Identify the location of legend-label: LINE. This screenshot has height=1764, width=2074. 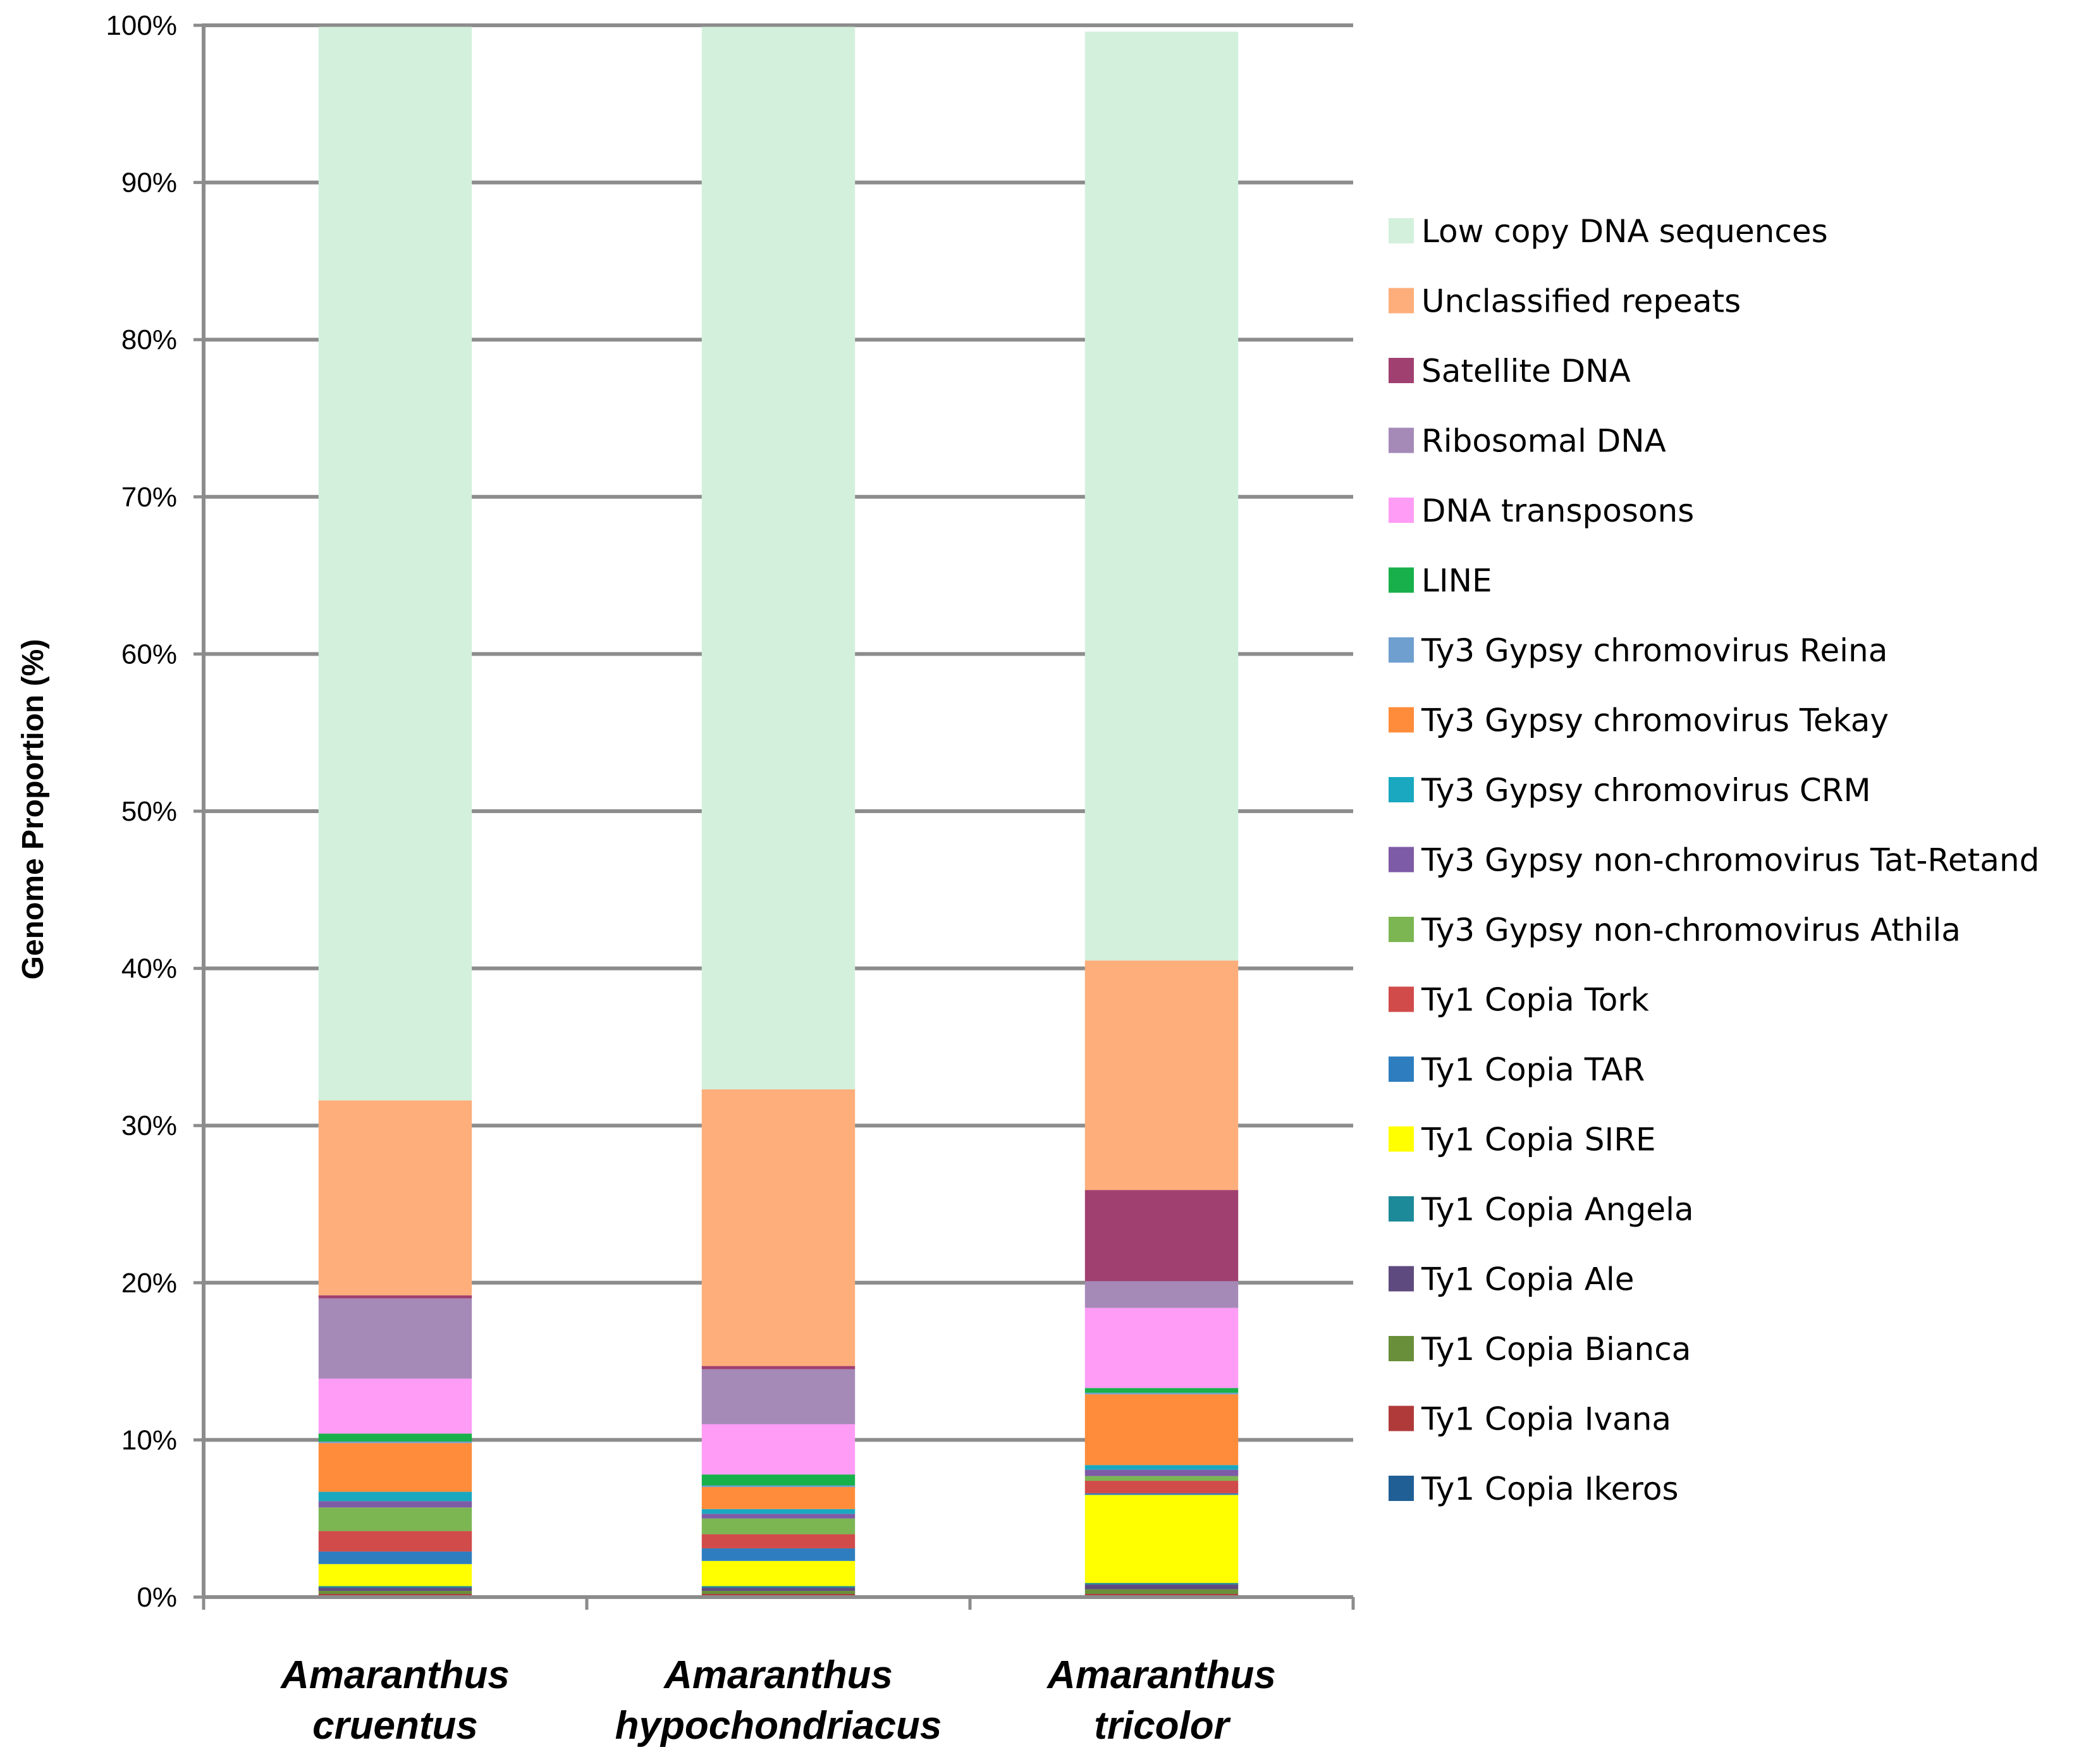
(1456, 581).